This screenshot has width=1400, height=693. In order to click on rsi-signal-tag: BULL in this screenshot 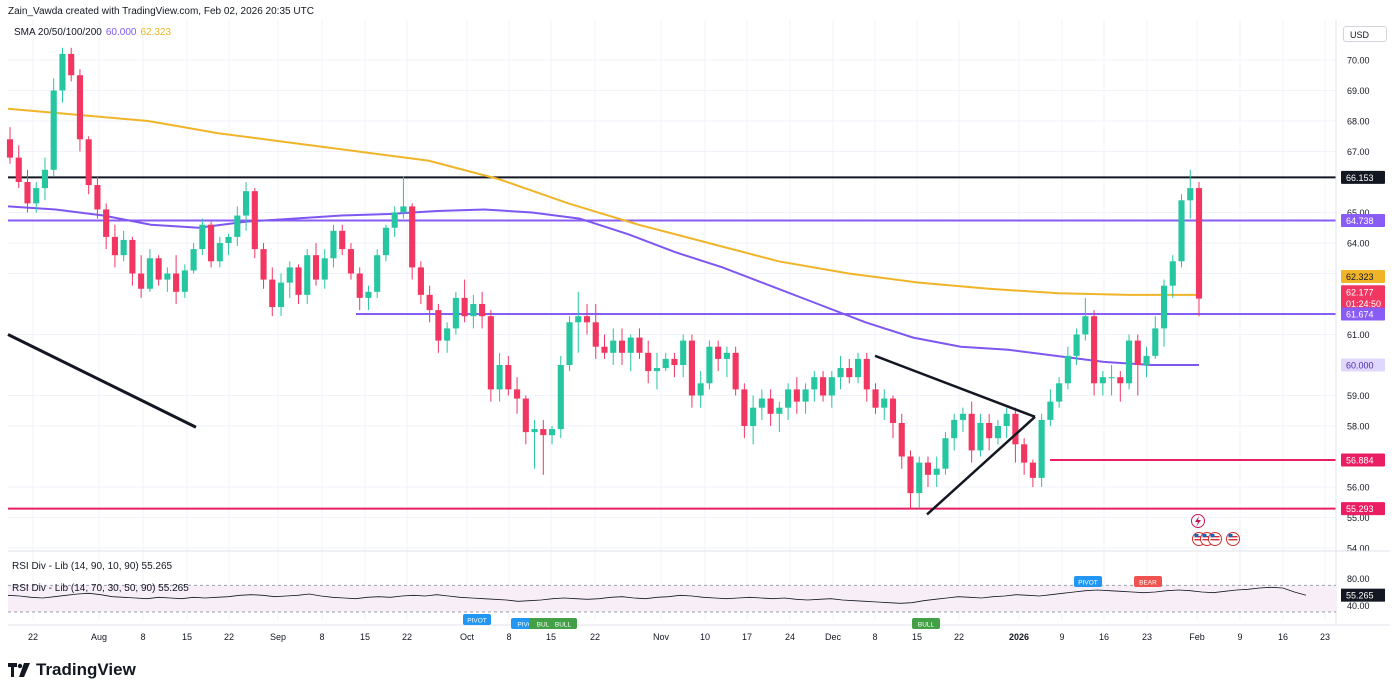, I will do `click(926, 623)`.